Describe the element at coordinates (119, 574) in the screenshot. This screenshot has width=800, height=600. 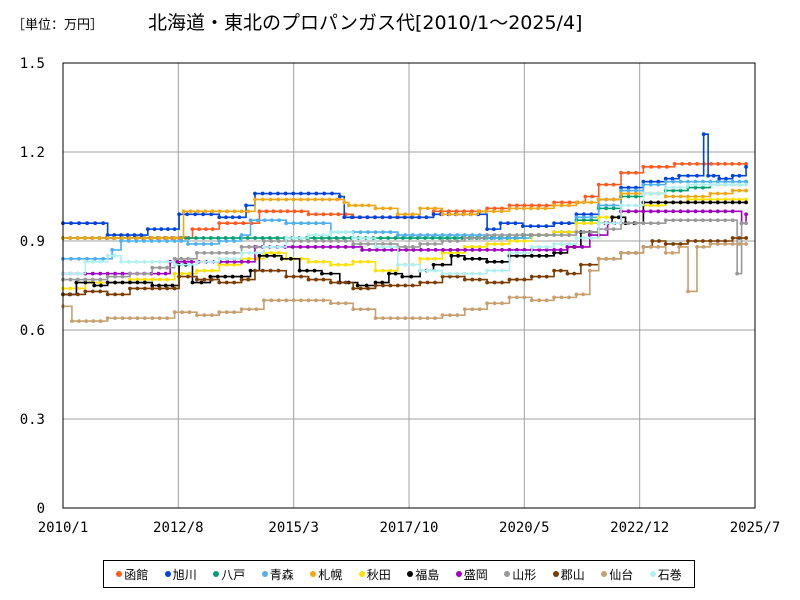
I see `legend-marker` at that location.